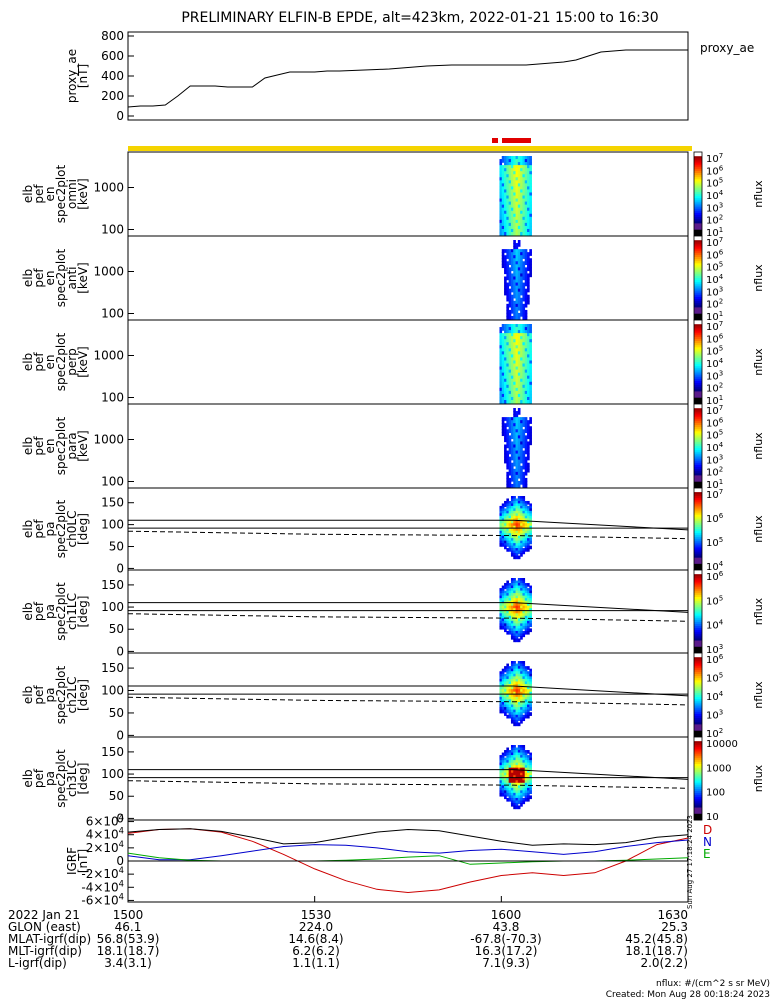 The height and width of the screenshot is (1000, 775). I want to click on y-tick-label: 0, so click(120, 568).